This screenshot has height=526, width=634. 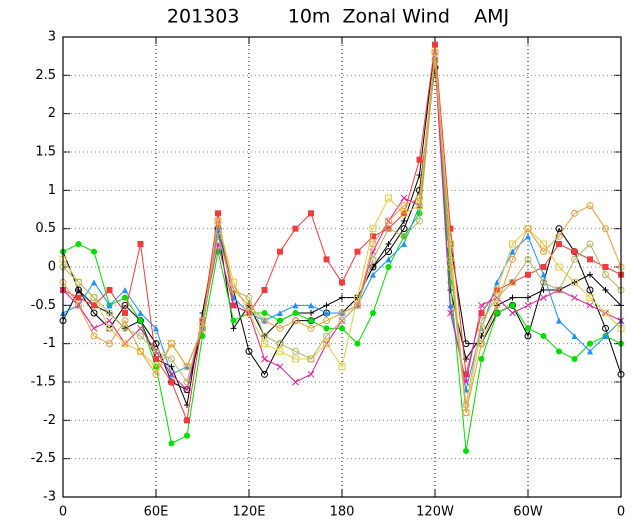 I want to click on y-tick-label: 0.5, so click(x=45, y=228).